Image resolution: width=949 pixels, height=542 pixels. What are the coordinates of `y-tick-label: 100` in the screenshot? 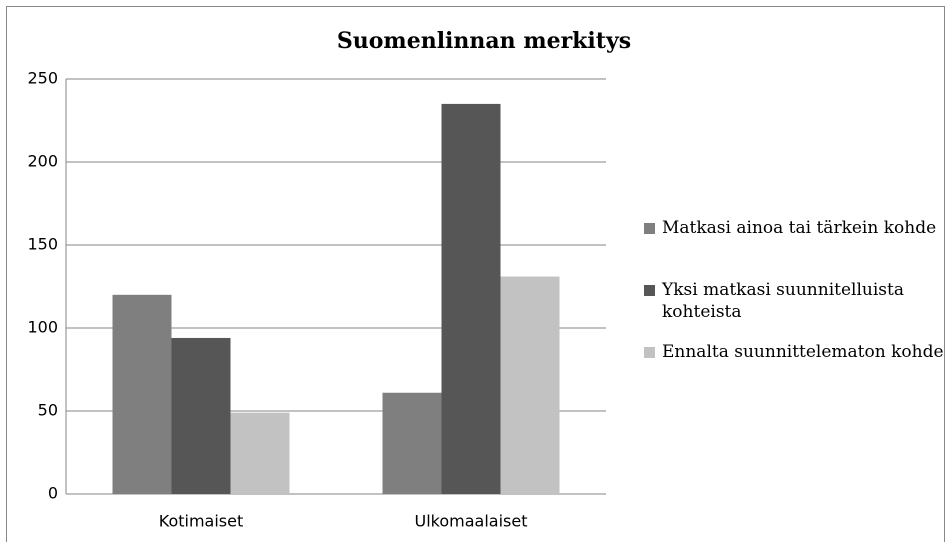 It's located at (42, 327).